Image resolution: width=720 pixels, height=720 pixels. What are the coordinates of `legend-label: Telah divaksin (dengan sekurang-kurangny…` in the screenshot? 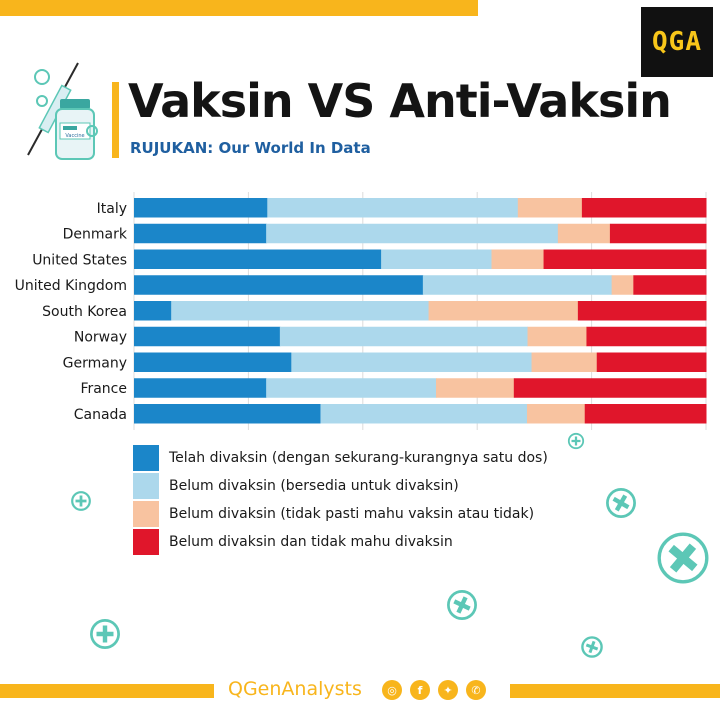 It's located at (358, 458).